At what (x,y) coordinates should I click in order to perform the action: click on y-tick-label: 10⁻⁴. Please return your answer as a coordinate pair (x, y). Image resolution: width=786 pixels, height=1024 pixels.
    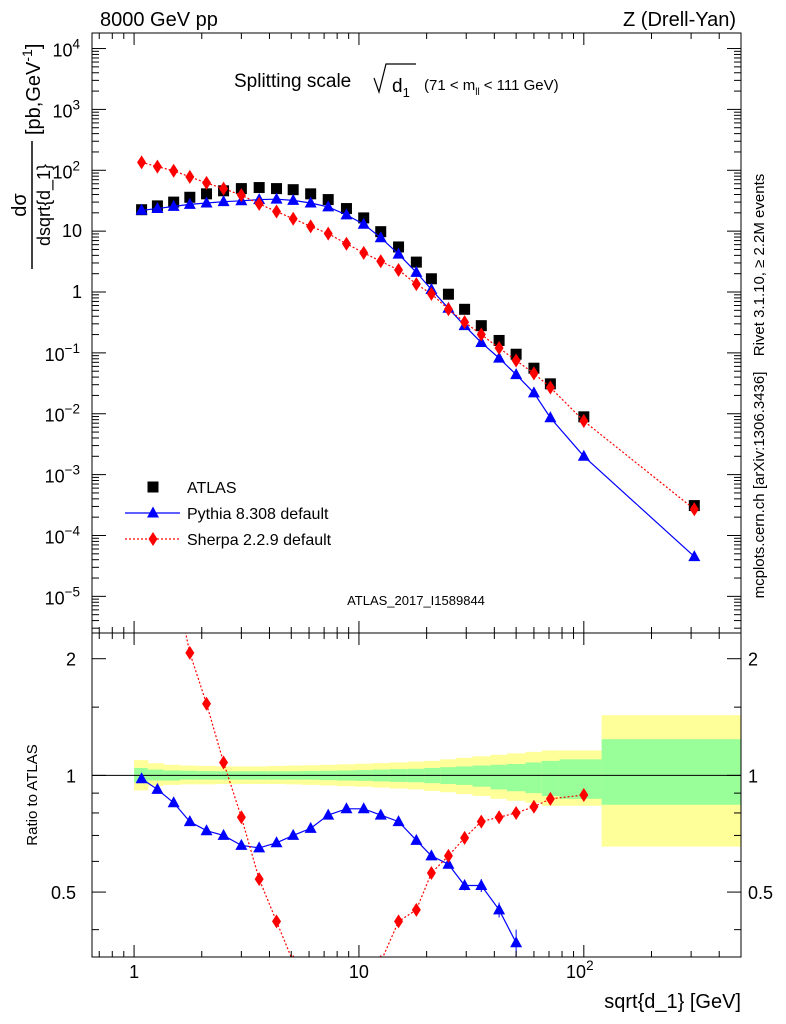
    Looking at the image, I should click on (63, 535).